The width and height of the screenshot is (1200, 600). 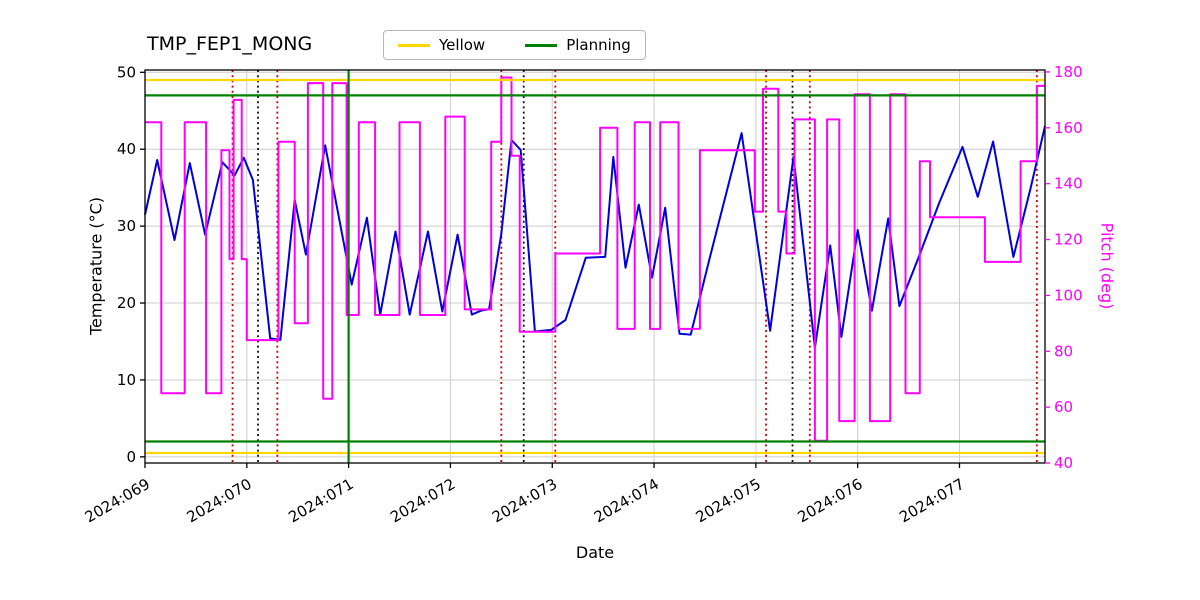 What do you see at coordinates (1107, 266) in the screenshot?
I see `y-axis-label-pitch: Pitch (deg)` at bounding box center [1107, 266].